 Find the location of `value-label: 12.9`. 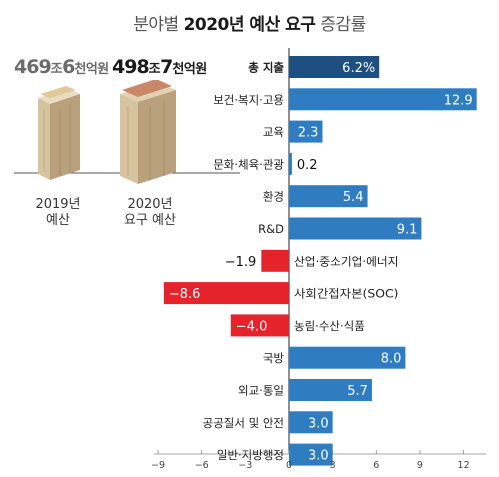

value-label: 12.9 is located at coordinates (458, 100).